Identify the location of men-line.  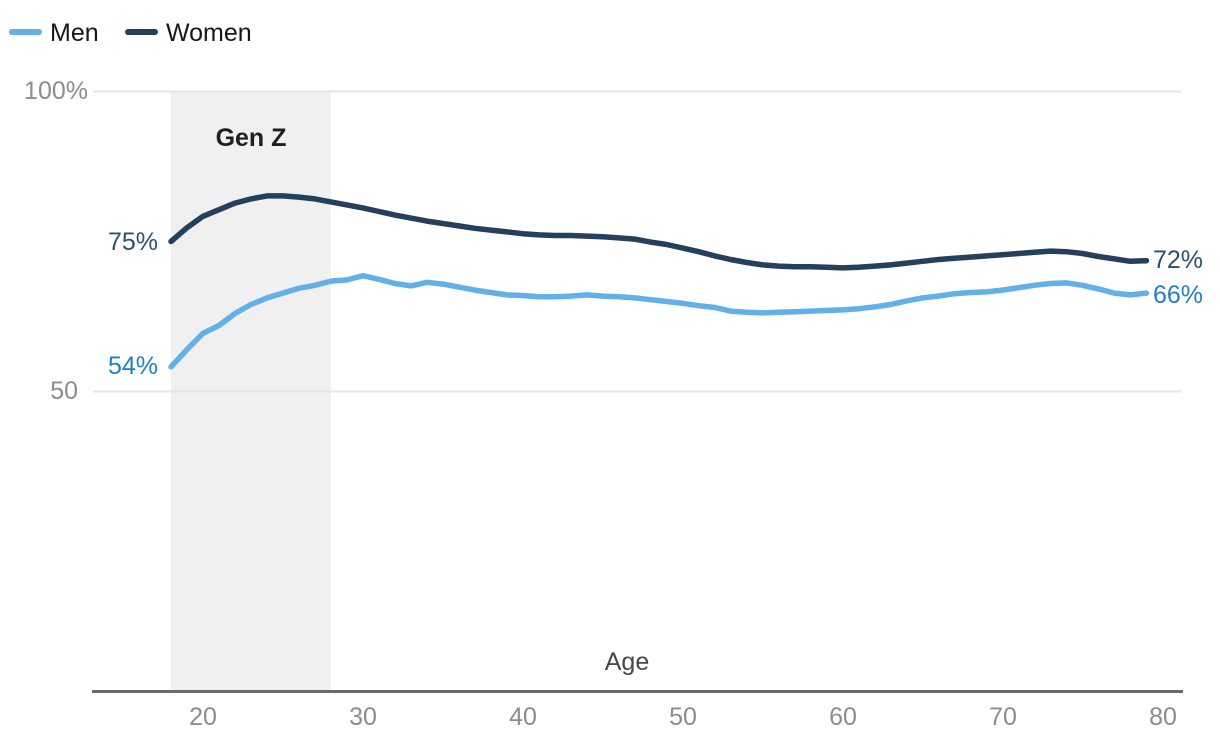
(659, 321).